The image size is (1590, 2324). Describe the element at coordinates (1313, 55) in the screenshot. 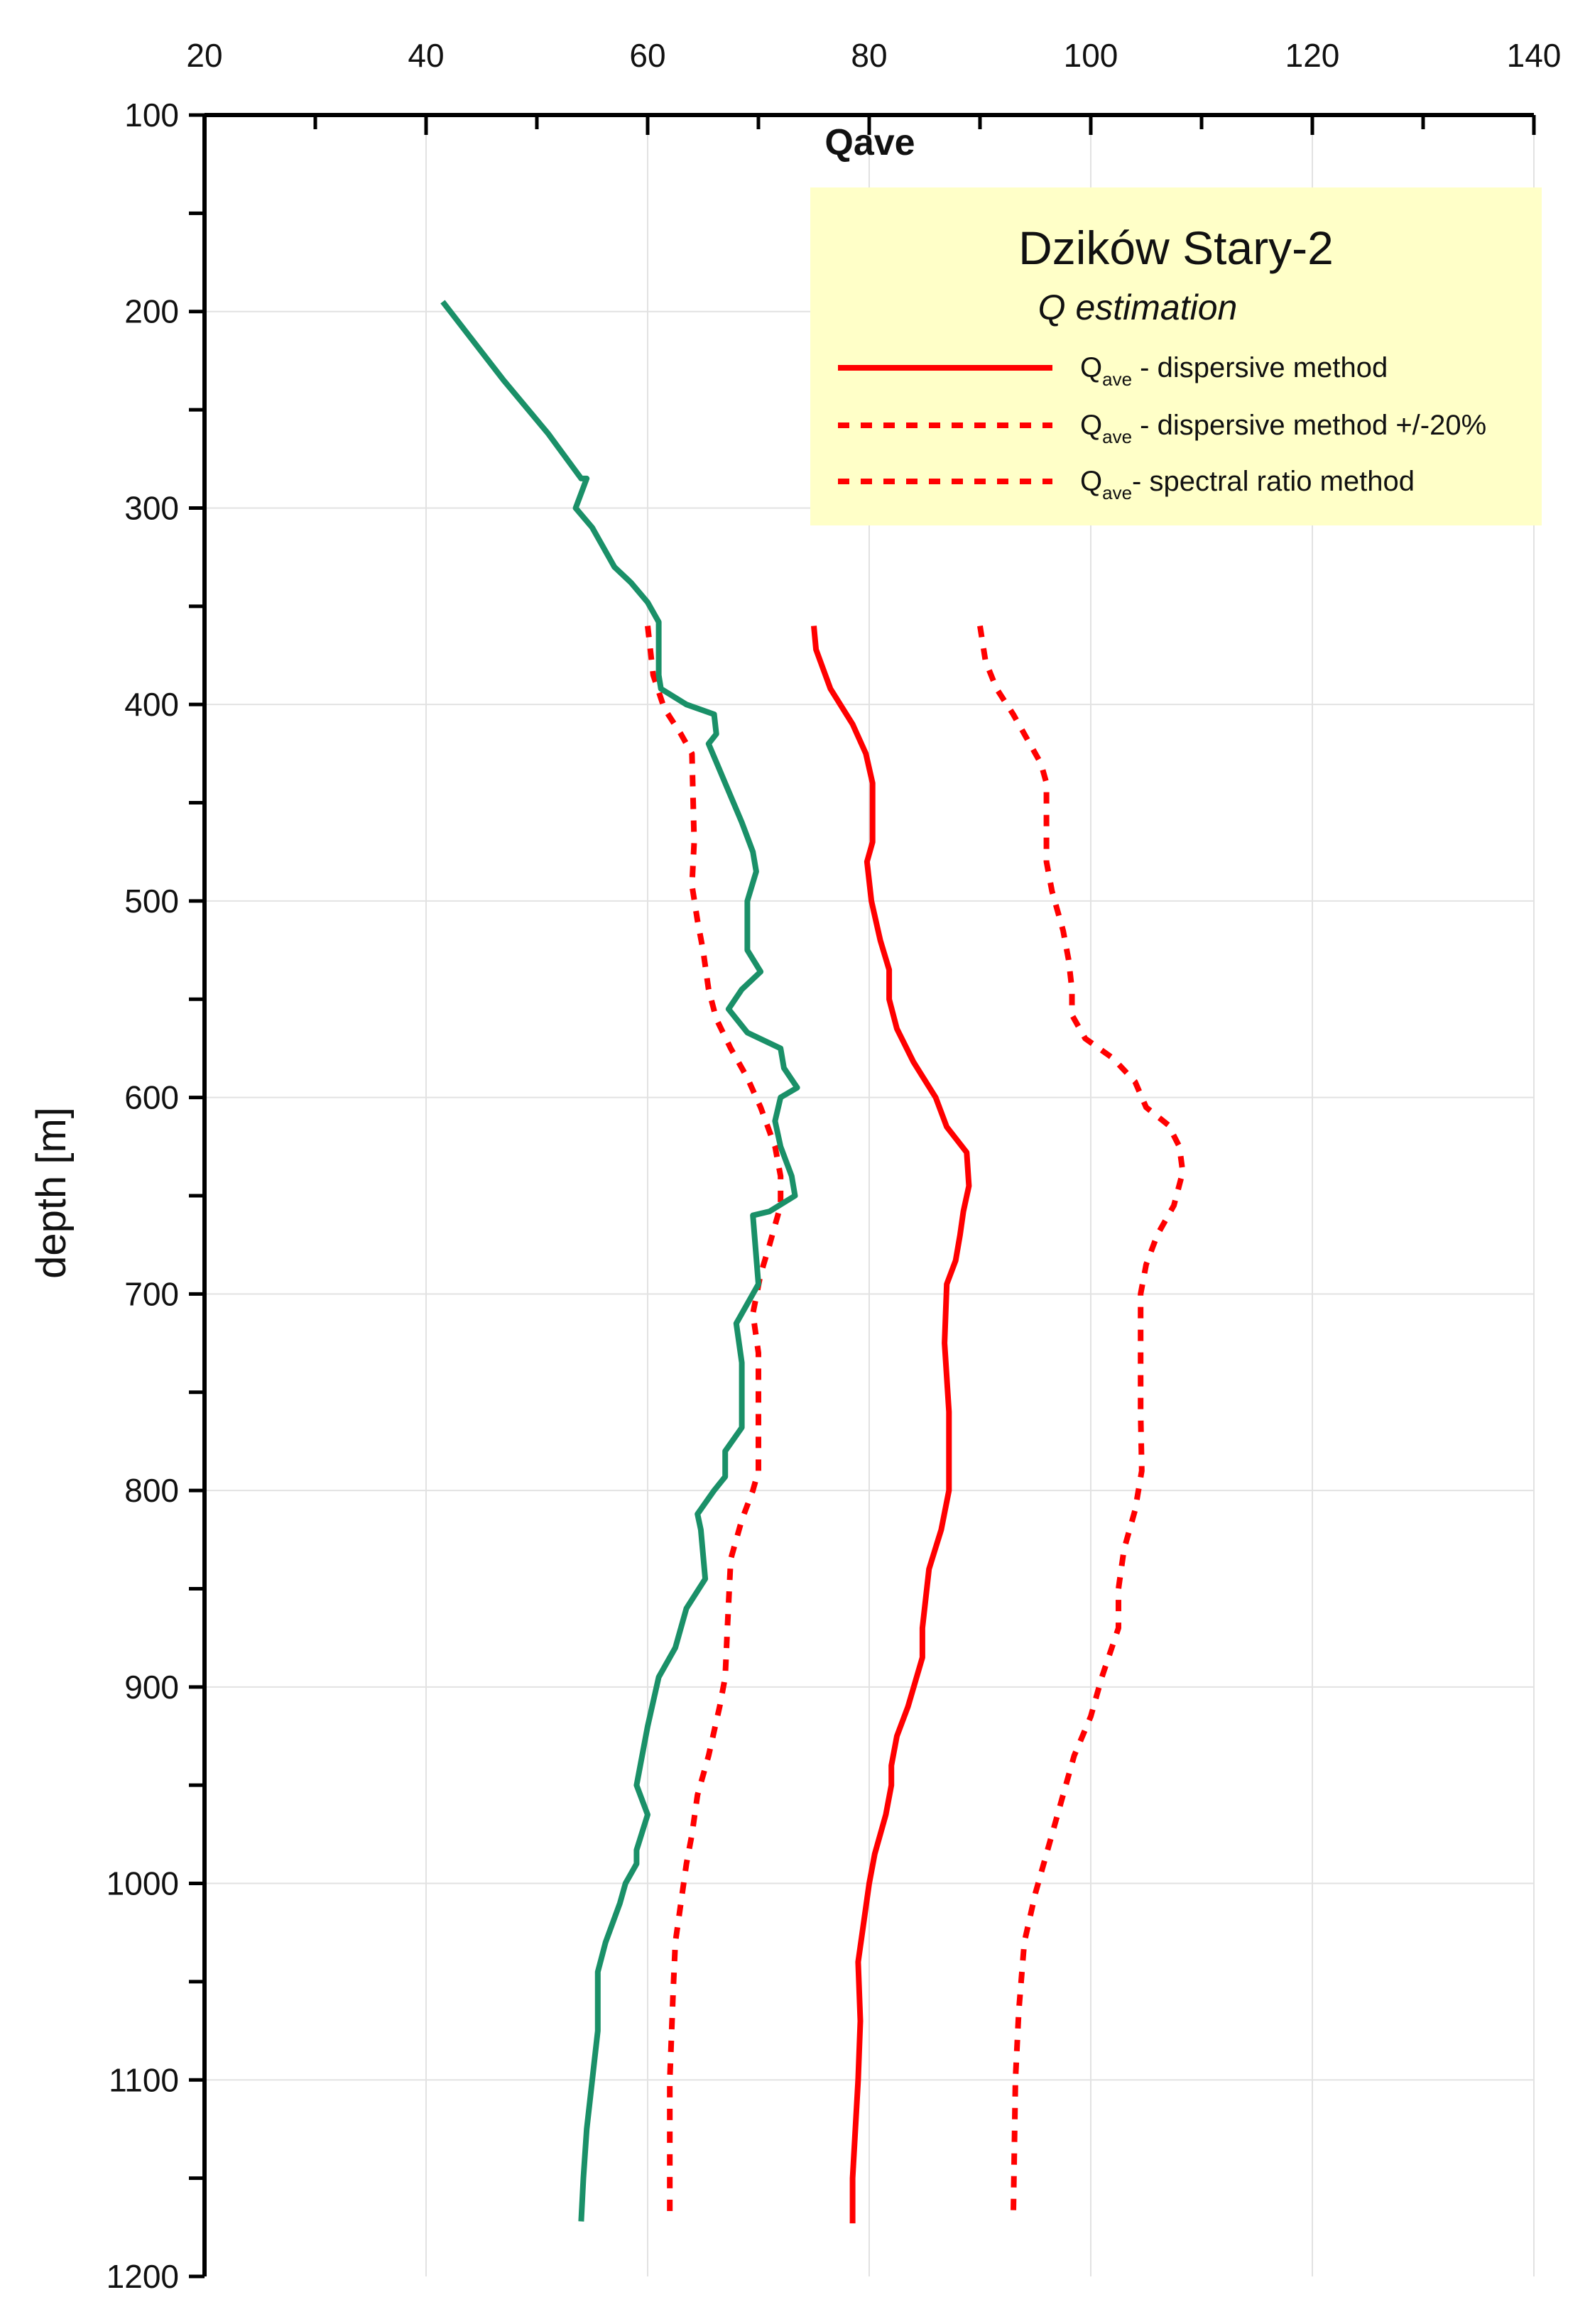

I see `x-tick-label: 120` at that location.